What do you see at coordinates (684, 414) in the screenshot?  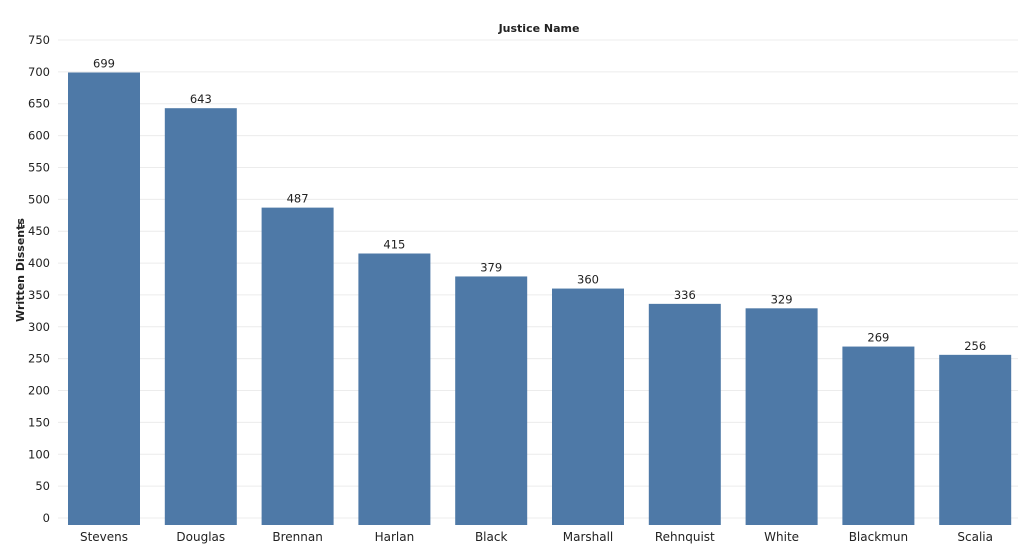 I see `bar-rehnquist` at bounding box center [684, 414].